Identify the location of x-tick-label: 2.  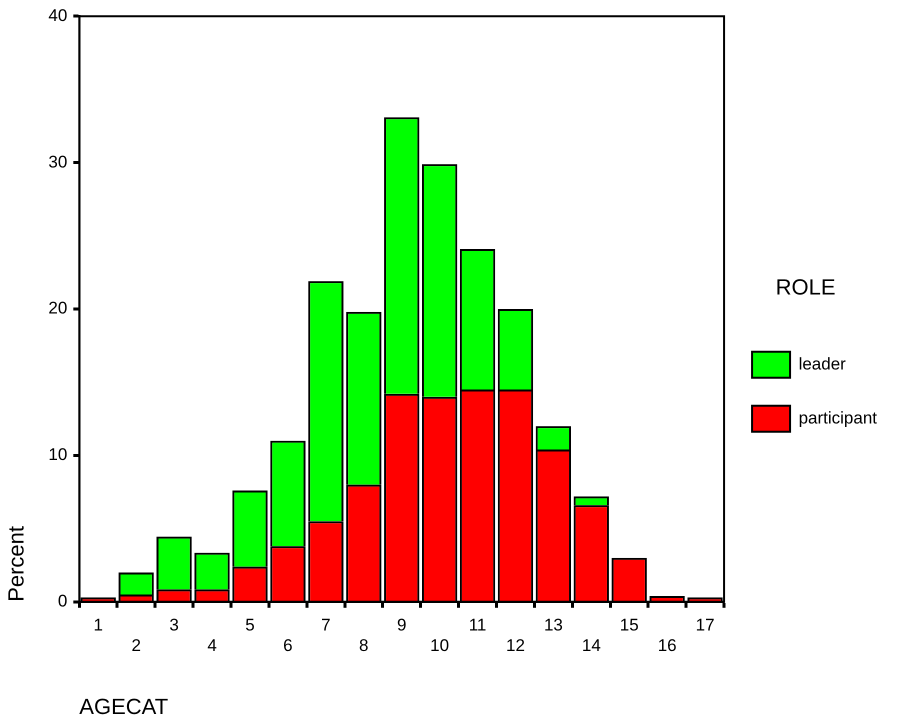
(136, 646).